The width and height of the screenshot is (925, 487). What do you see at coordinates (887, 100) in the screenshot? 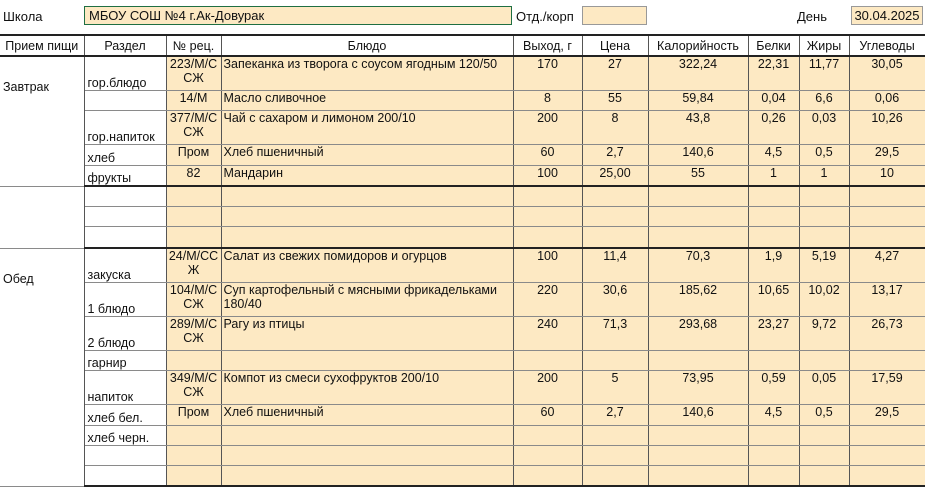
I see `carbs-cell: 0,06` at bounding box center [887, 100].